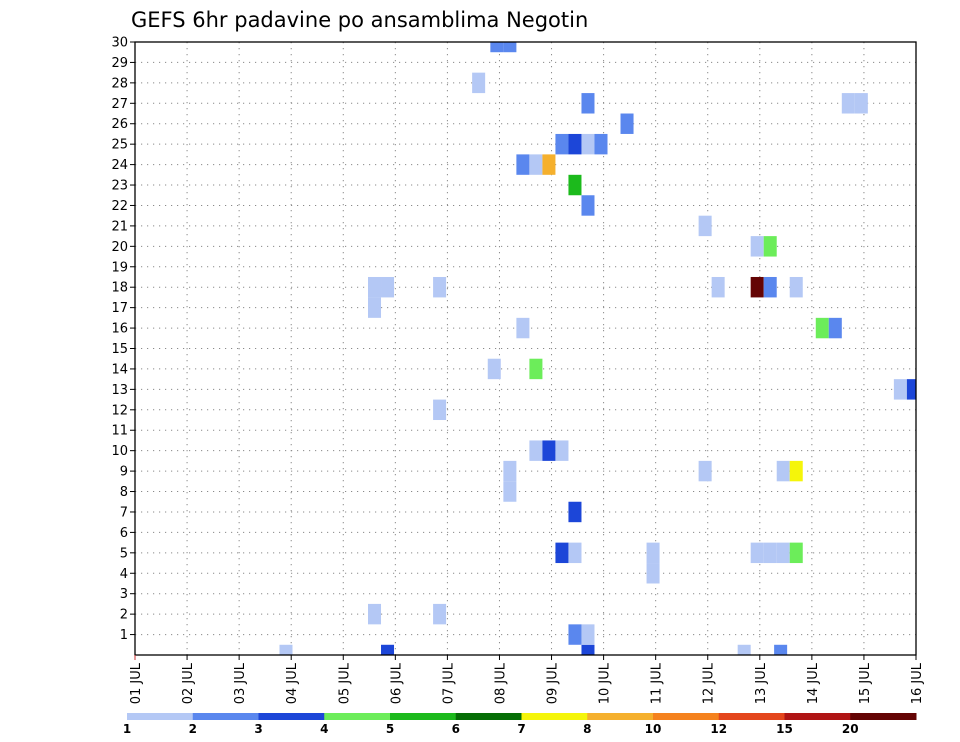 The image size is (960, 742). I want to click on y-tick-label: 23, so click(119, 186).